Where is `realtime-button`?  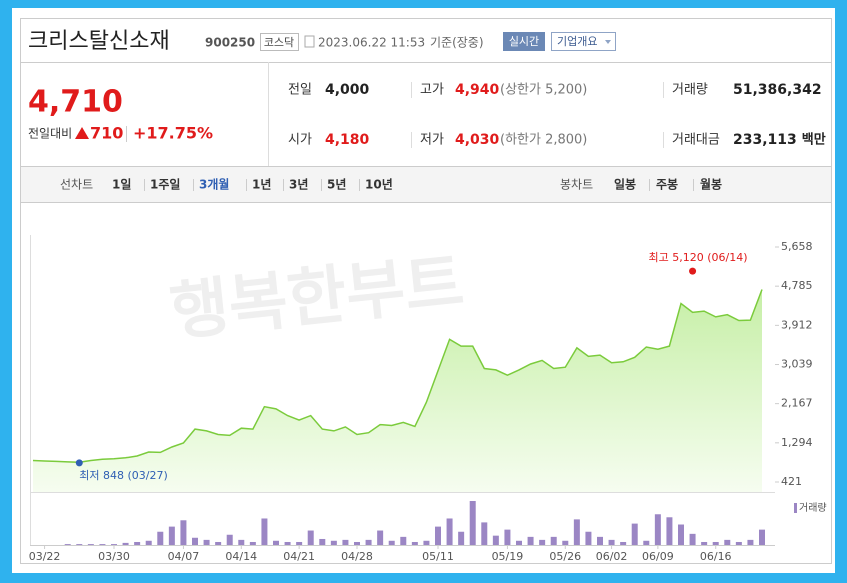 realtime-button is located at coordinates (524, 41).